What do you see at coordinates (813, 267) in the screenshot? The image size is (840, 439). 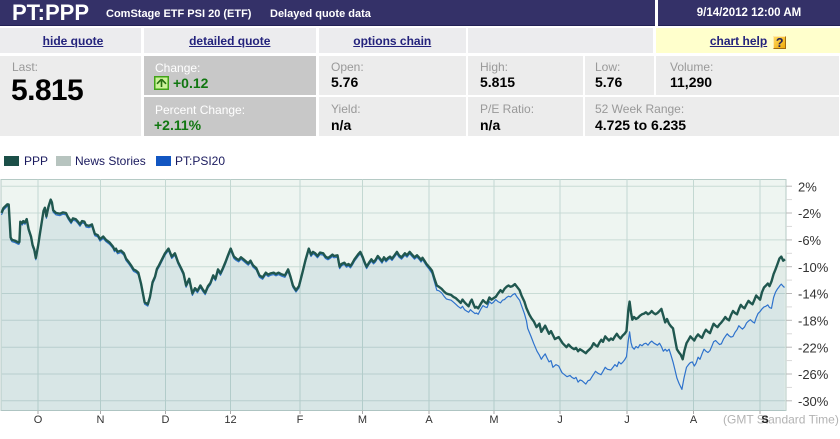 I see `svg-text: -10%` at bounding box center [813, 267].